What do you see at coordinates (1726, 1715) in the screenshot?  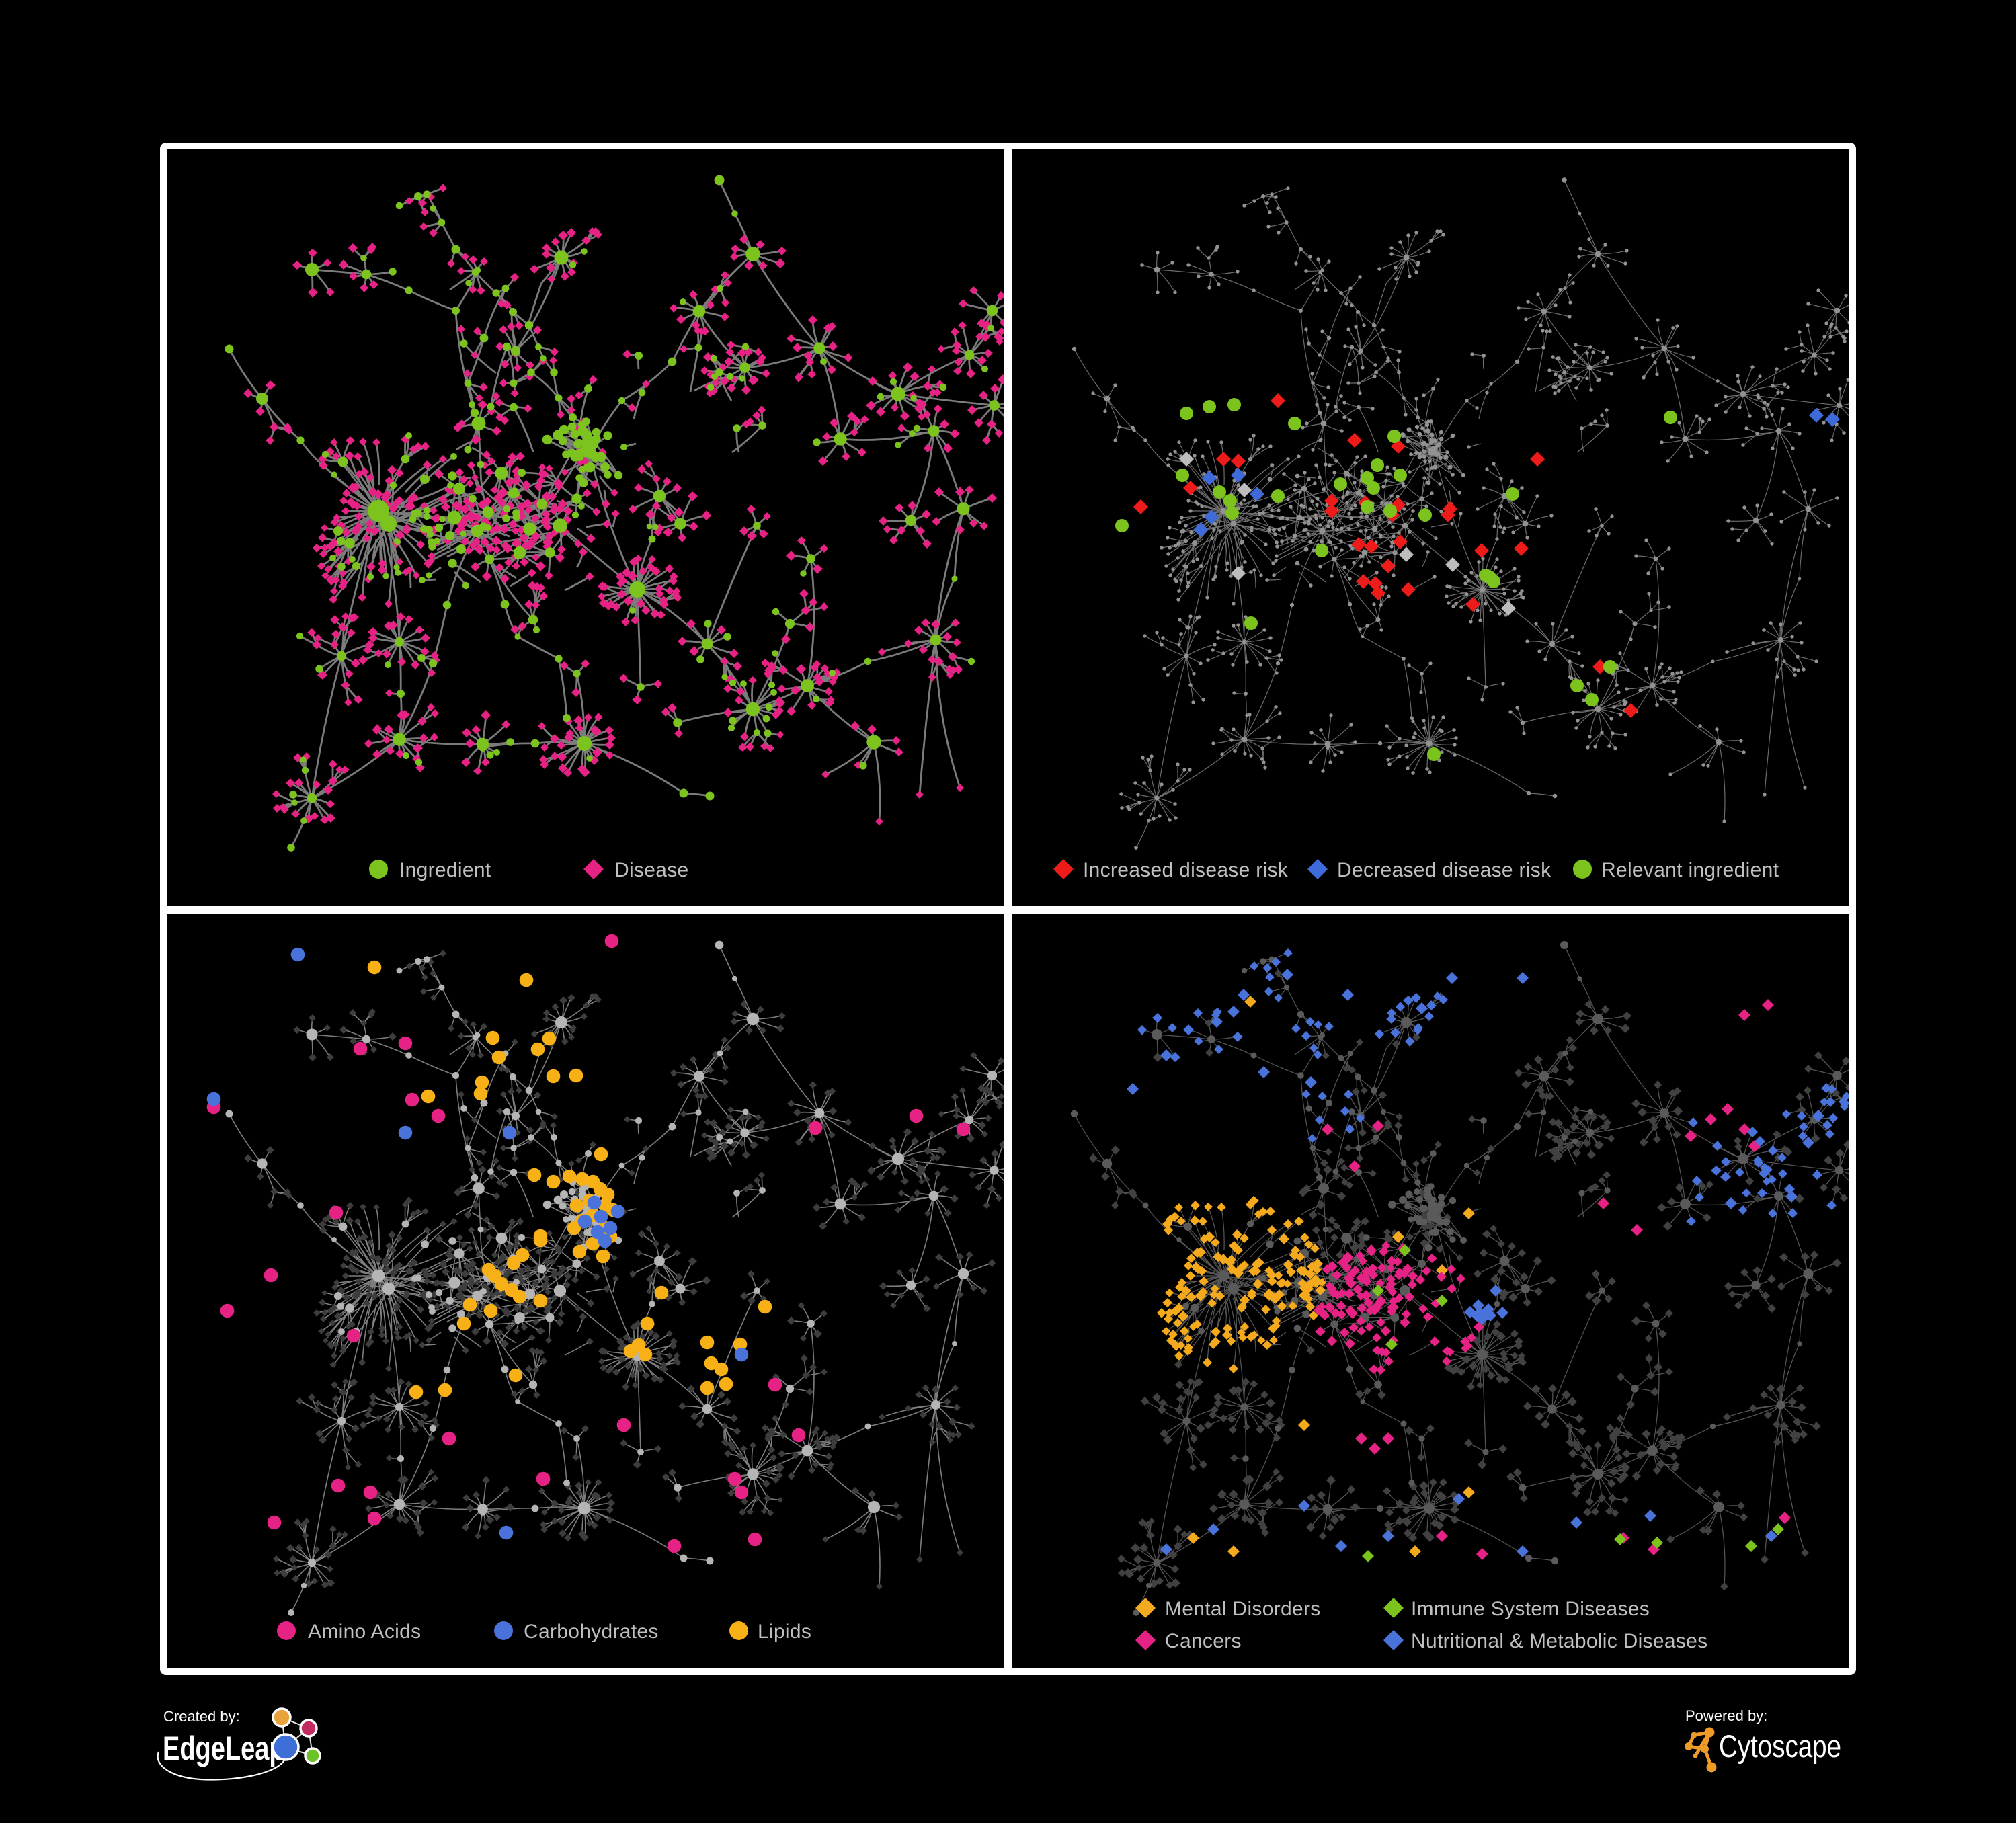 I see `svg-text: Powered by:` at bounding box center [1726, 1715].